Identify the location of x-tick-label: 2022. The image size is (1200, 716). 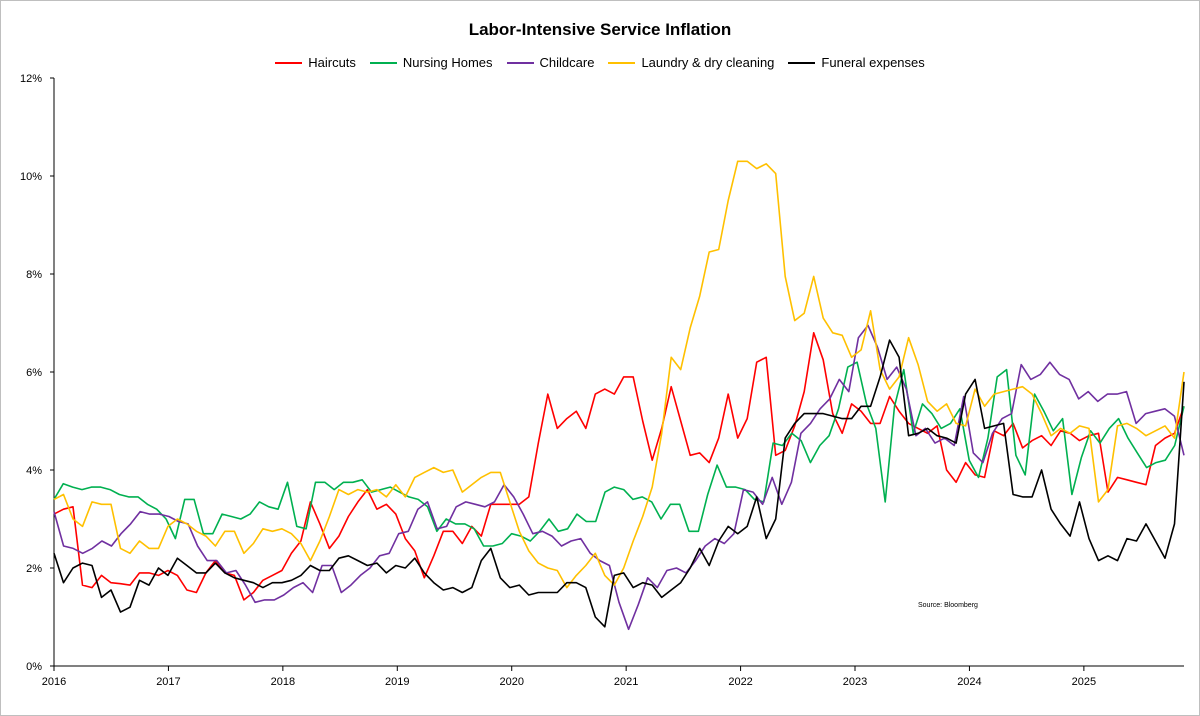
(740, 682).